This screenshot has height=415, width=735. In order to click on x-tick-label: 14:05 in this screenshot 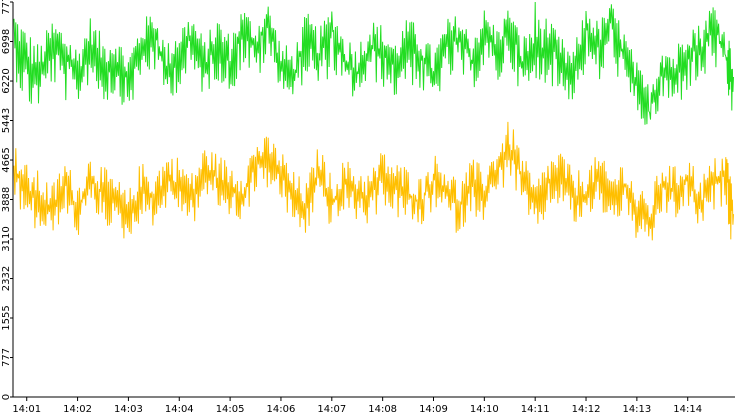, I will do `click(230, 409)`.